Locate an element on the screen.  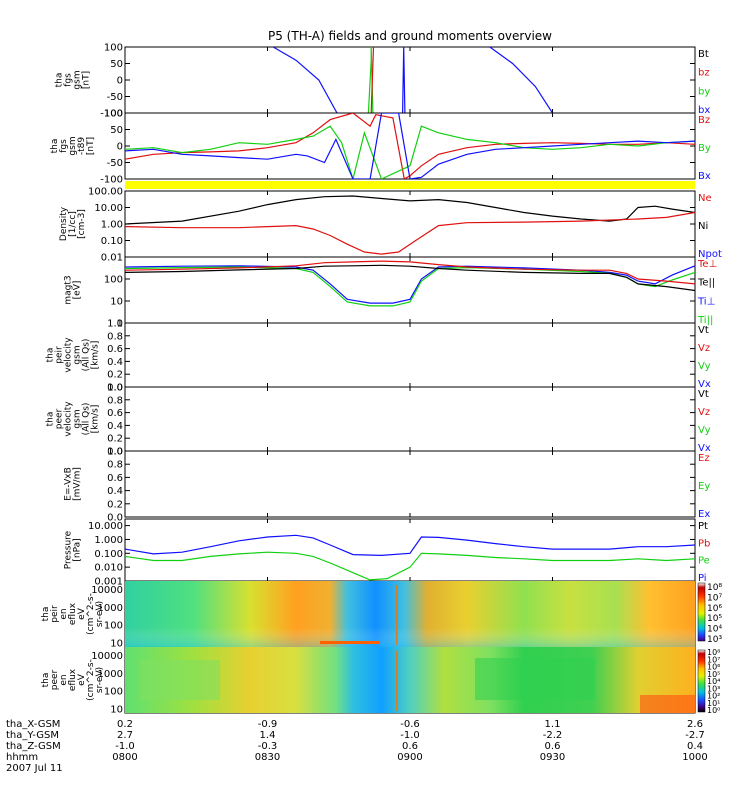
y-axis-label-line: [nPa] is located at coordinates (78, 549).